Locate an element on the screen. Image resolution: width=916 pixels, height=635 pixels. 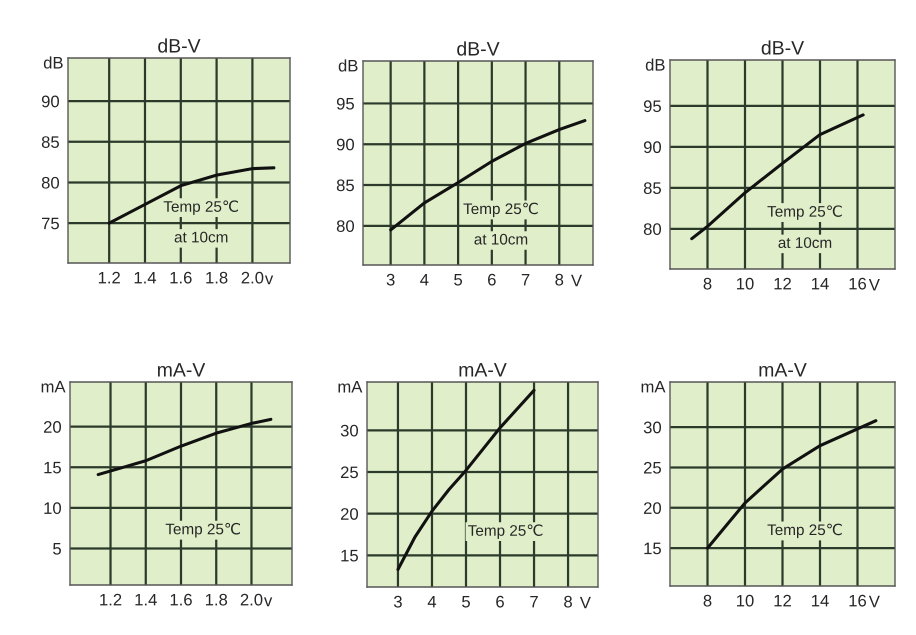
y-tick-label: 75 is located at coordinates (50, 224).